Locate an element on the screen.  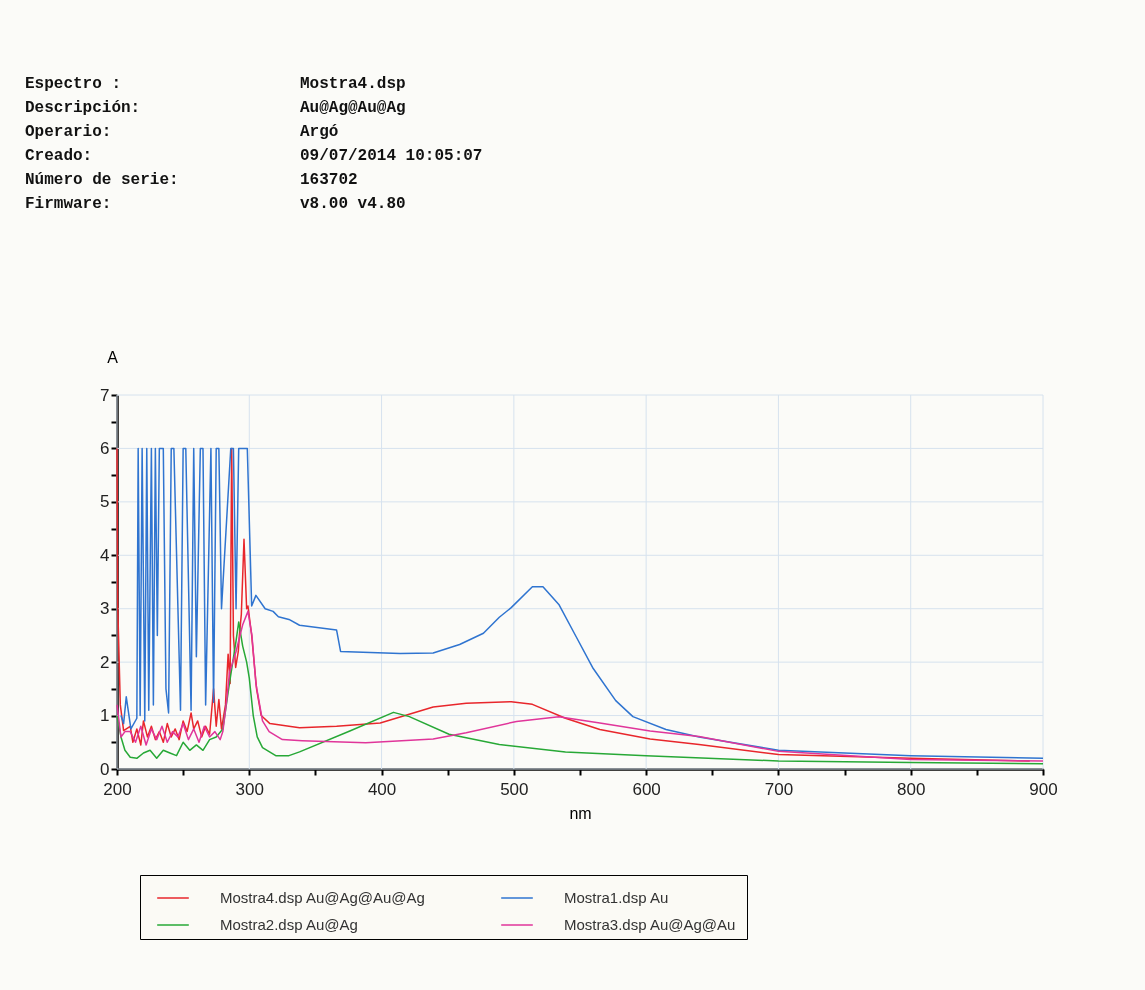
x-axis-title: nm is located at coordinates (580, 813).